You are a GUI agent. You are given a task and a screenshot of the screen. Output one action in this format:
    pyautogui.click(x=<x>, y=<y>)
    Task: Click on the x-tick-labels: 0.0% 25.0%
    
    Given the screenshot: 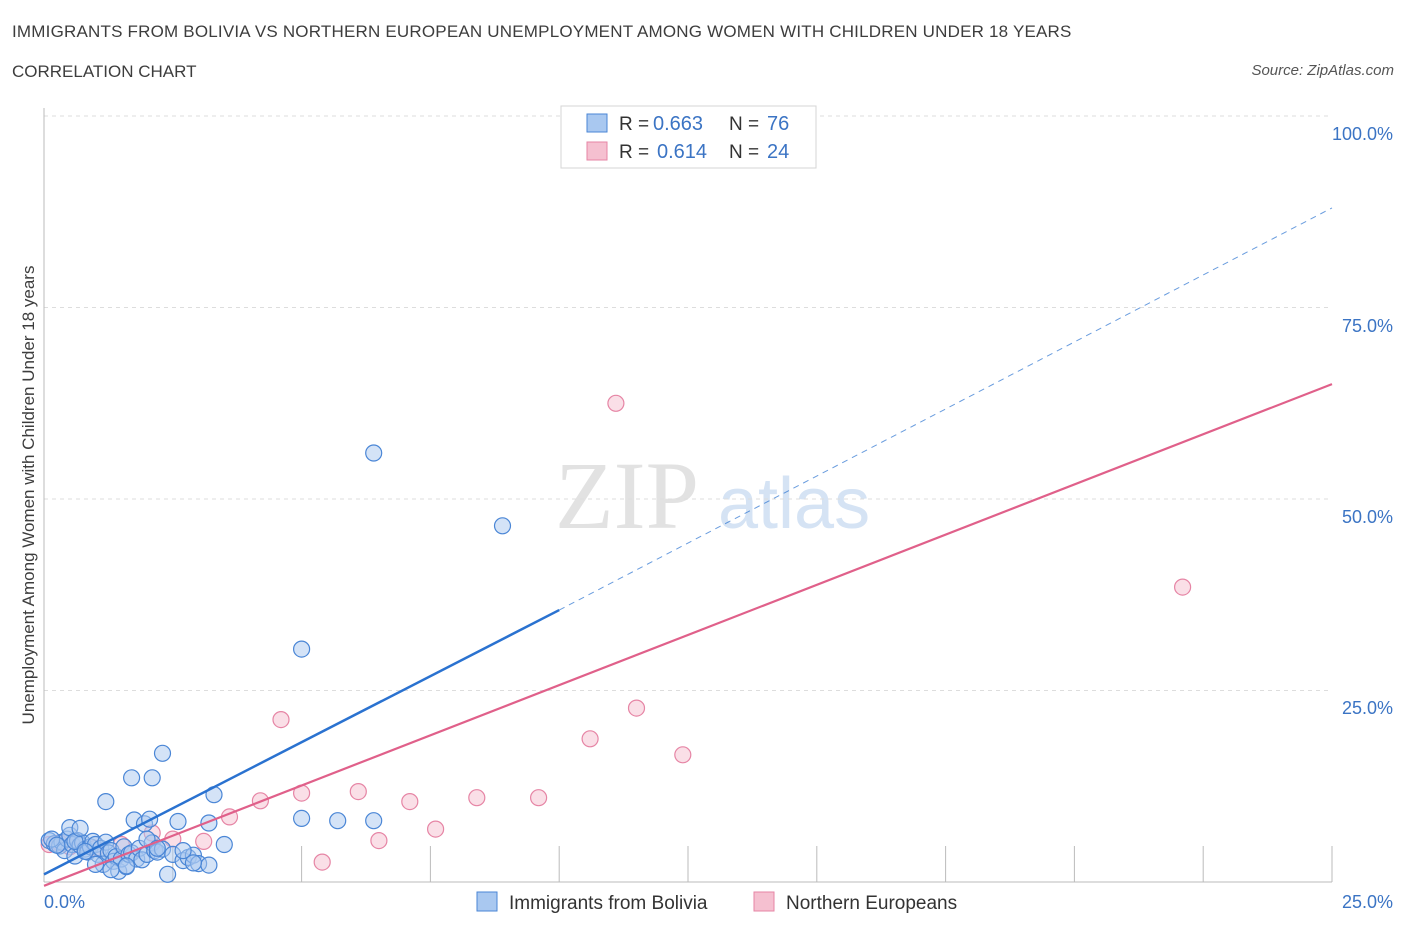 What is the action you would take?
    pyautogui.click(x=718, y=902)
    